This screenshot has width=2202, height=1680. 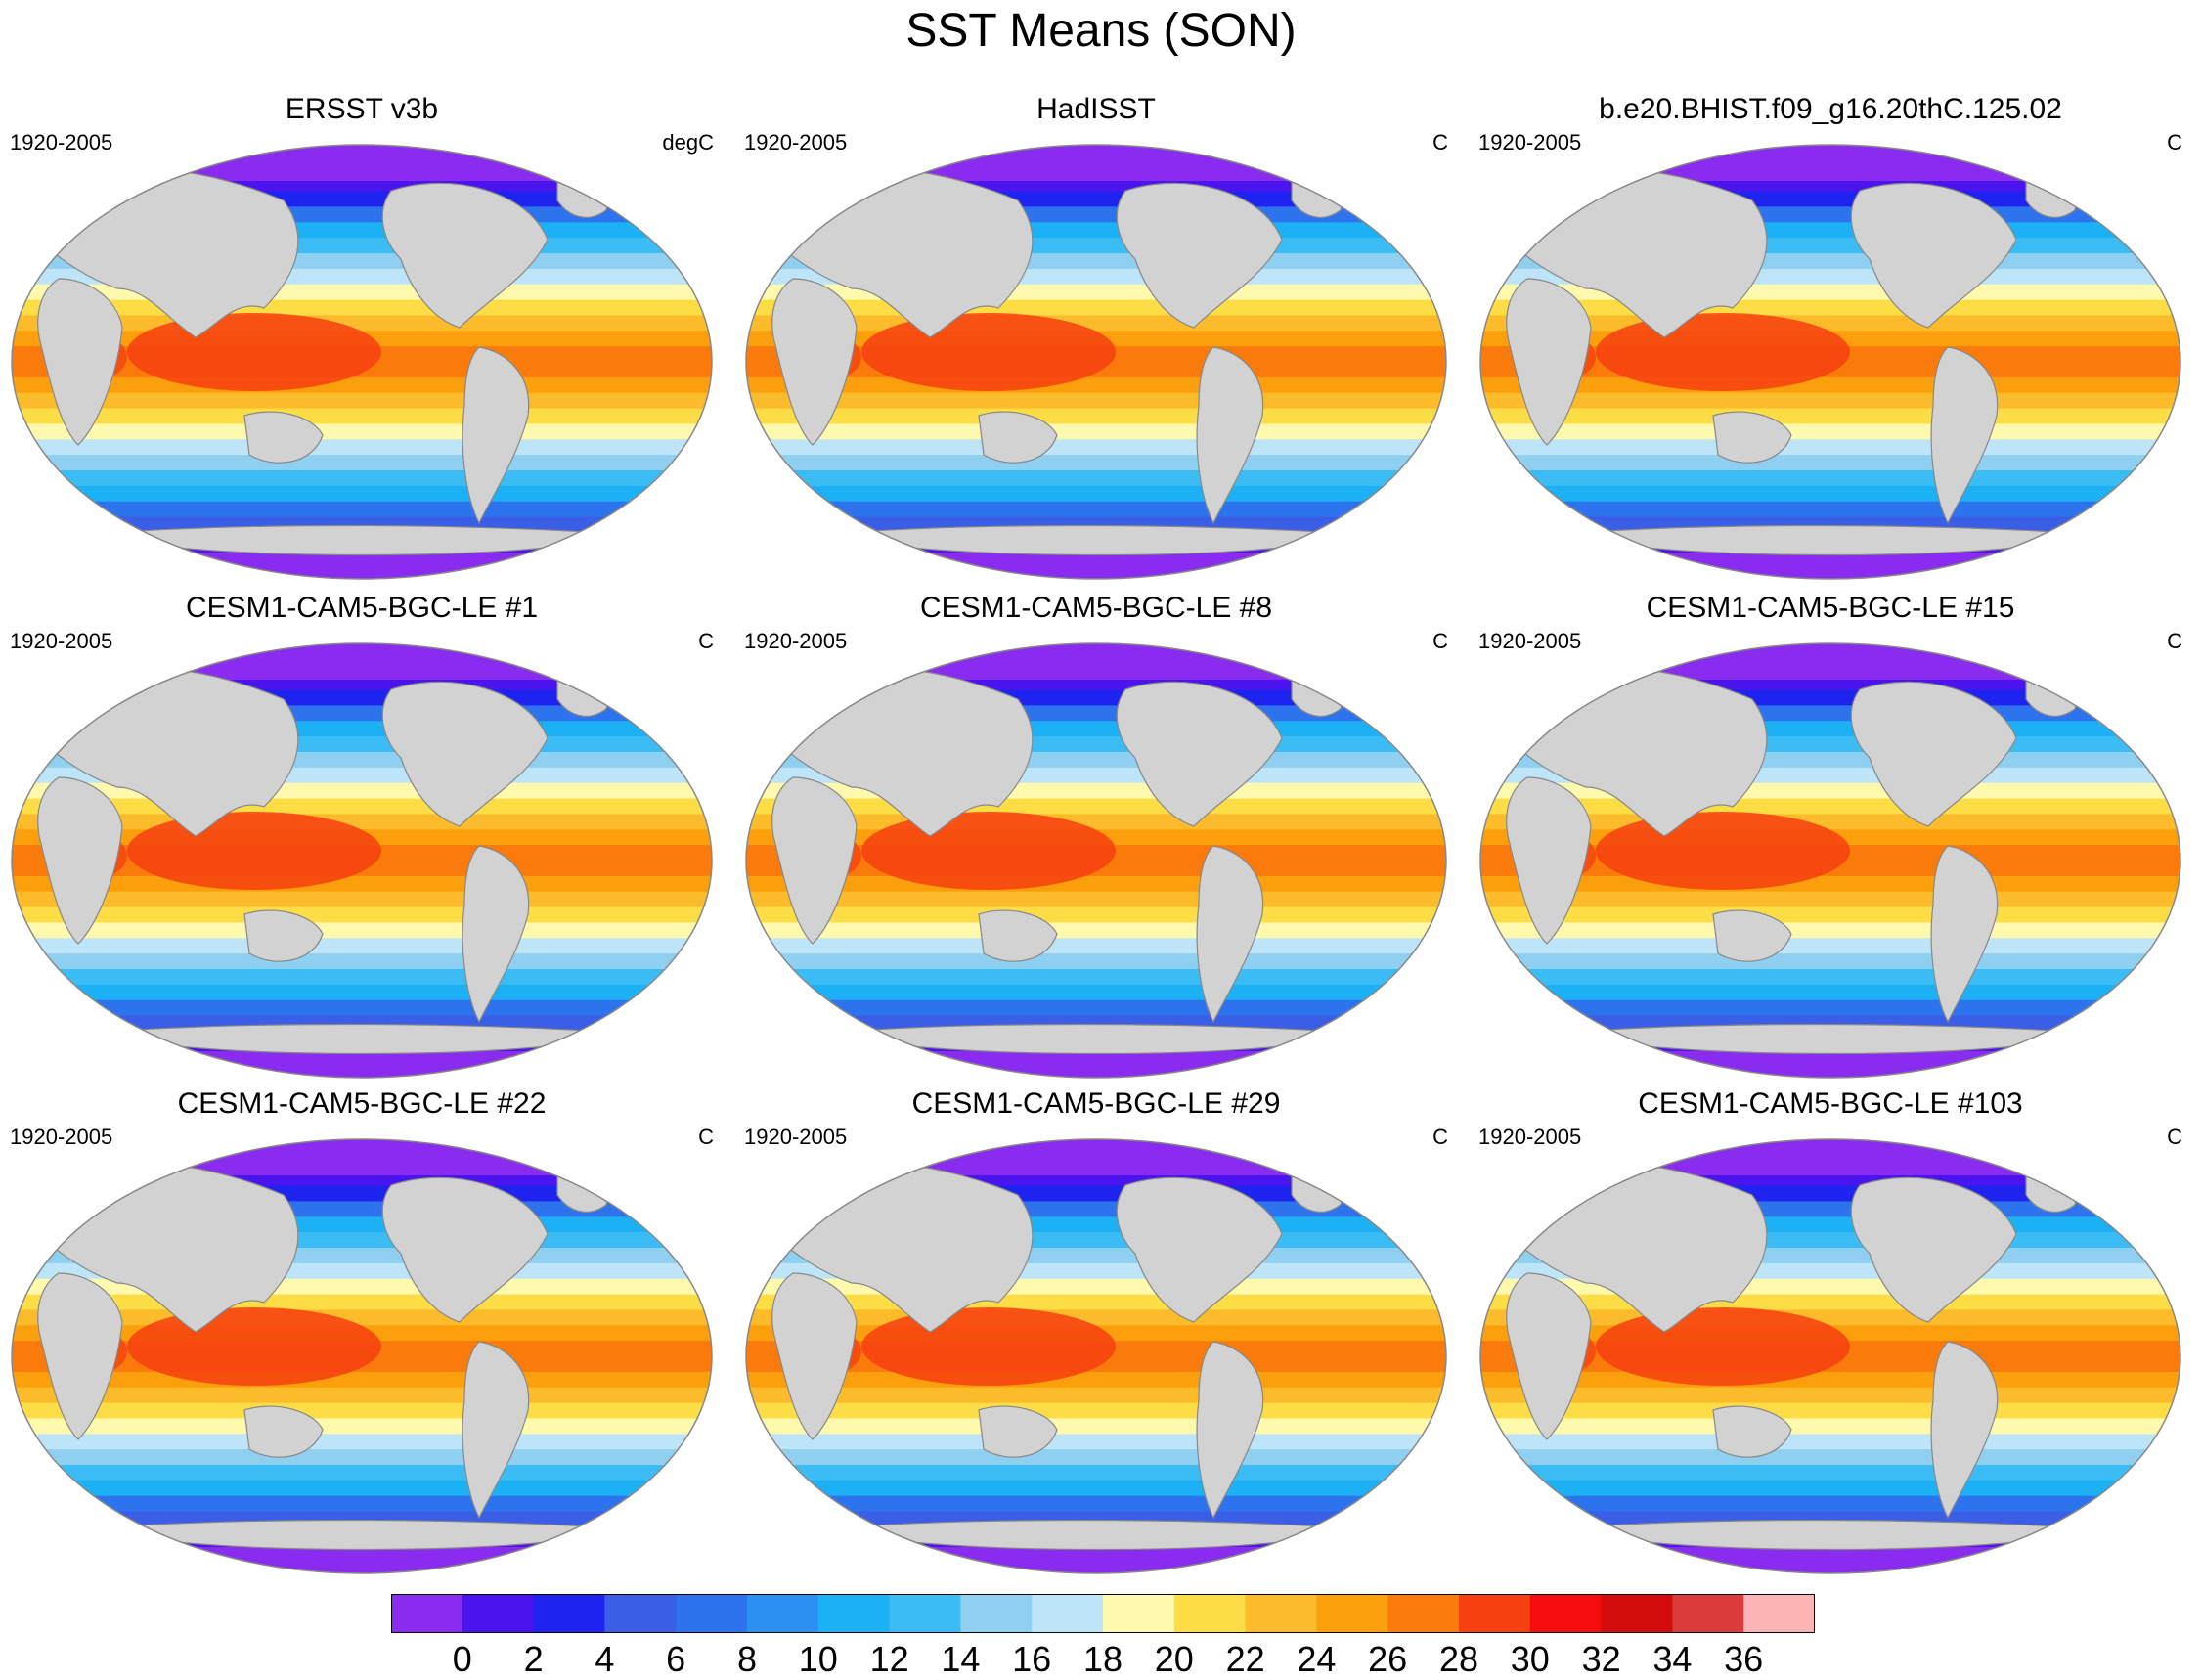 What do you see at coordinates (818, 1659) in the screenshot?
I see `colorbar-tick-label: 10` at bounding box center [818, 1659].